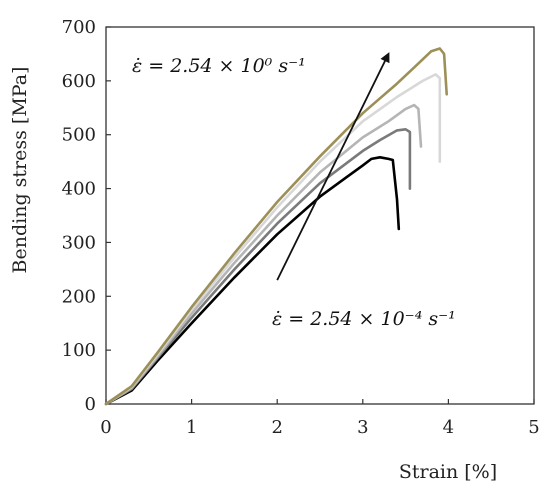 Image resolution: width=550 pixels, height=498 pixels. I want to click on y-tick-label: 400, so click(79, 189).